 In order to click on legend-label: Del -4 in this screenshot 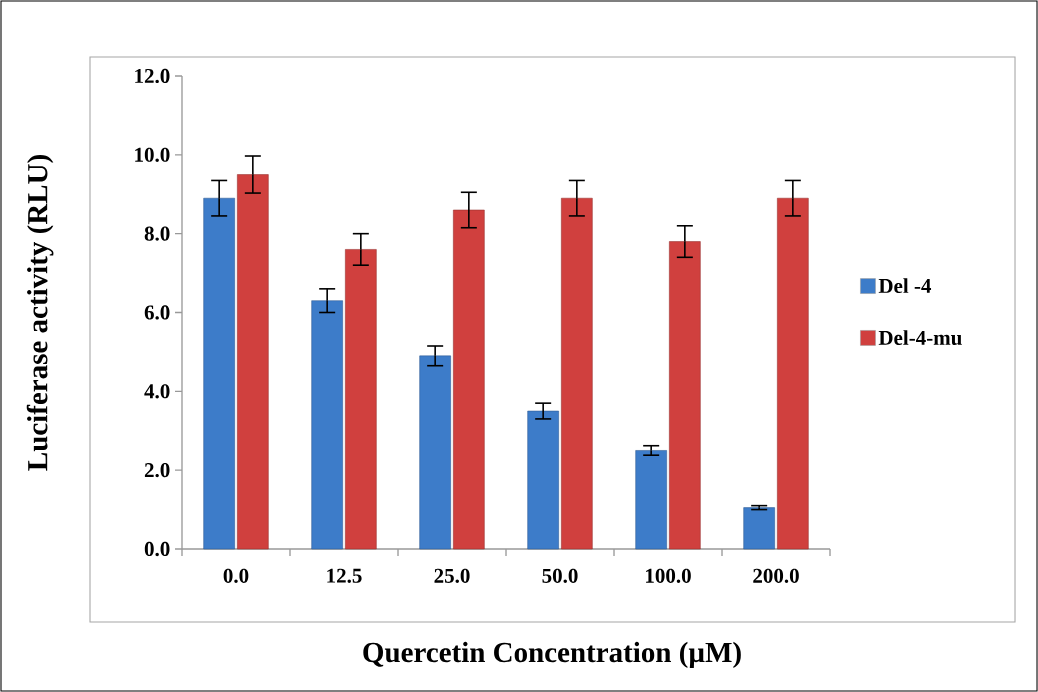, I will do `click(905, 286)`.